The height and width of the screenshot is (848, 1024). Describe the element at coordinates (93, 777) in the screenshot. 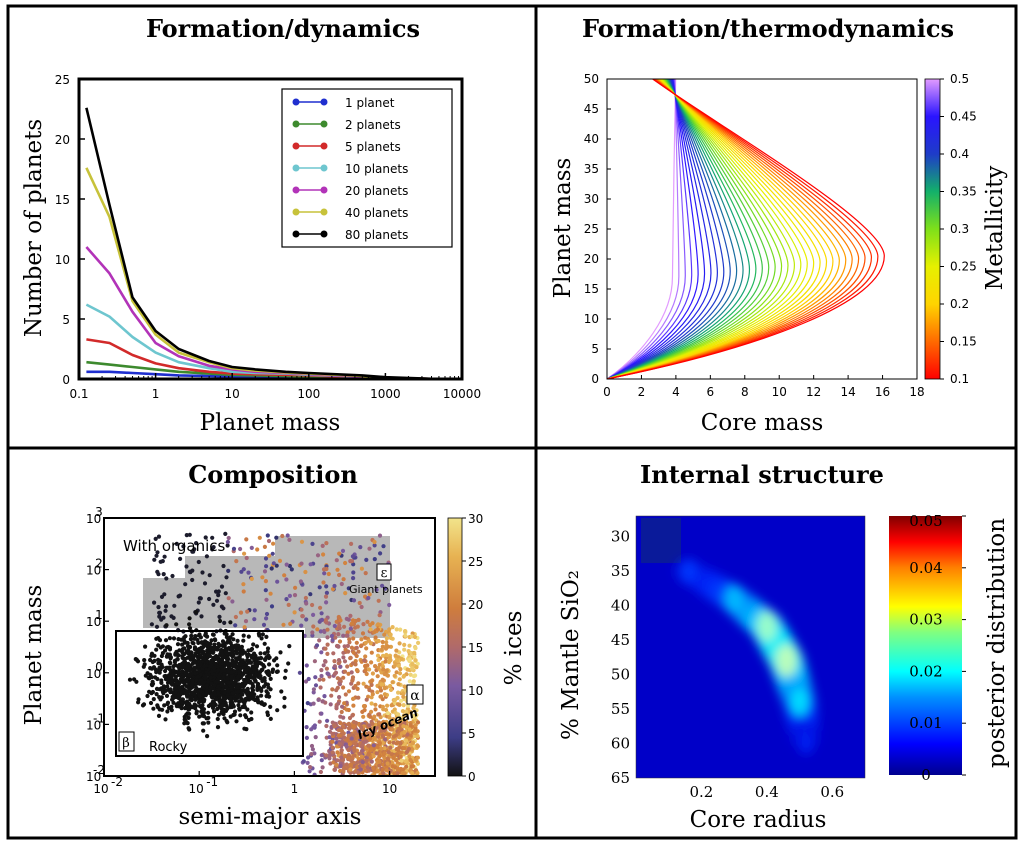

I see `y-tick-base: 10` at that location.